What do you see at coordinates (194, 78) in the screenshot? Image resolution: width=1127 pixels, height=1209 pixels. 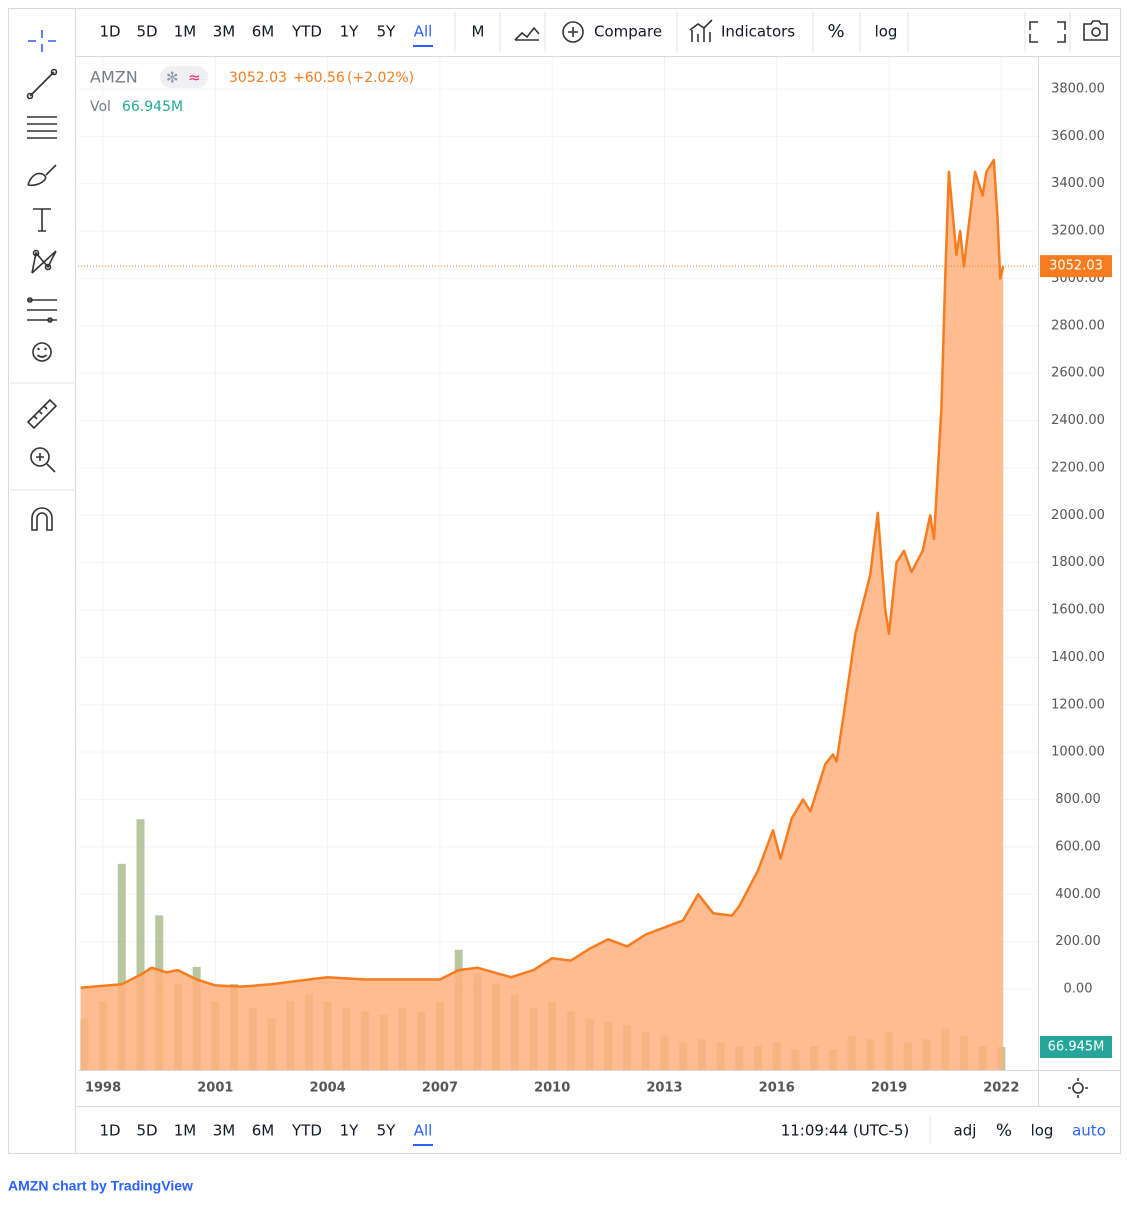 I see `legend-icon: ≈` at bounding box center [194, 78].